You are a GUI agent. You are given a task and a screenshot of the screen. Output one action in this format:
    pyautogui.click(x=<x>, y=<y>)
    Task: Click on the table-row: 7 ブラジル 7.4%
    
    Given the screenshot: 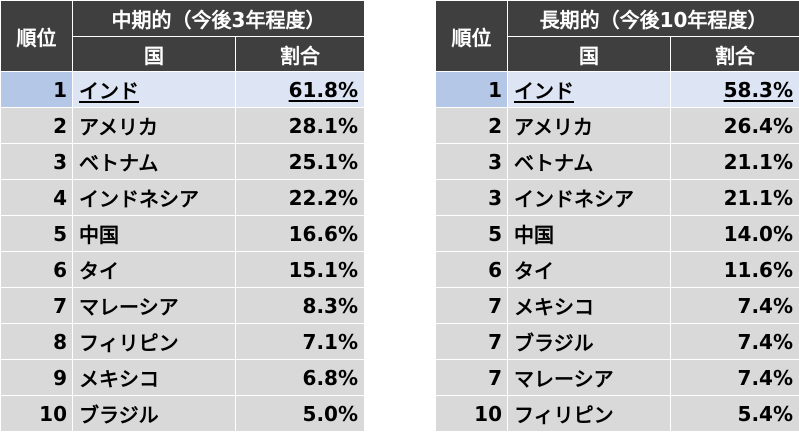 What is the action you would take?
    pyautogui.click(x=617, y=341)
    